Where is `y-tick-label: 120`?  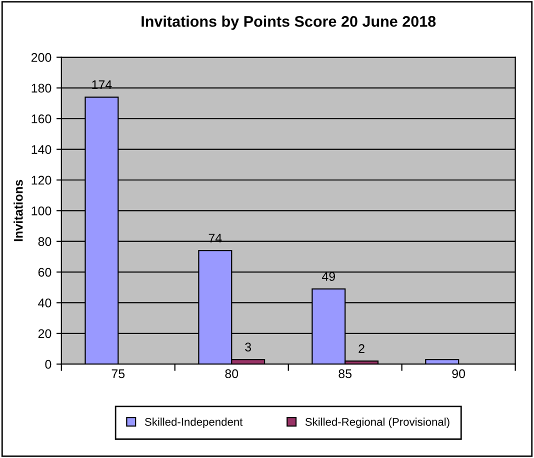
y-tick-label: 120 is located at coordinates (42, 180).